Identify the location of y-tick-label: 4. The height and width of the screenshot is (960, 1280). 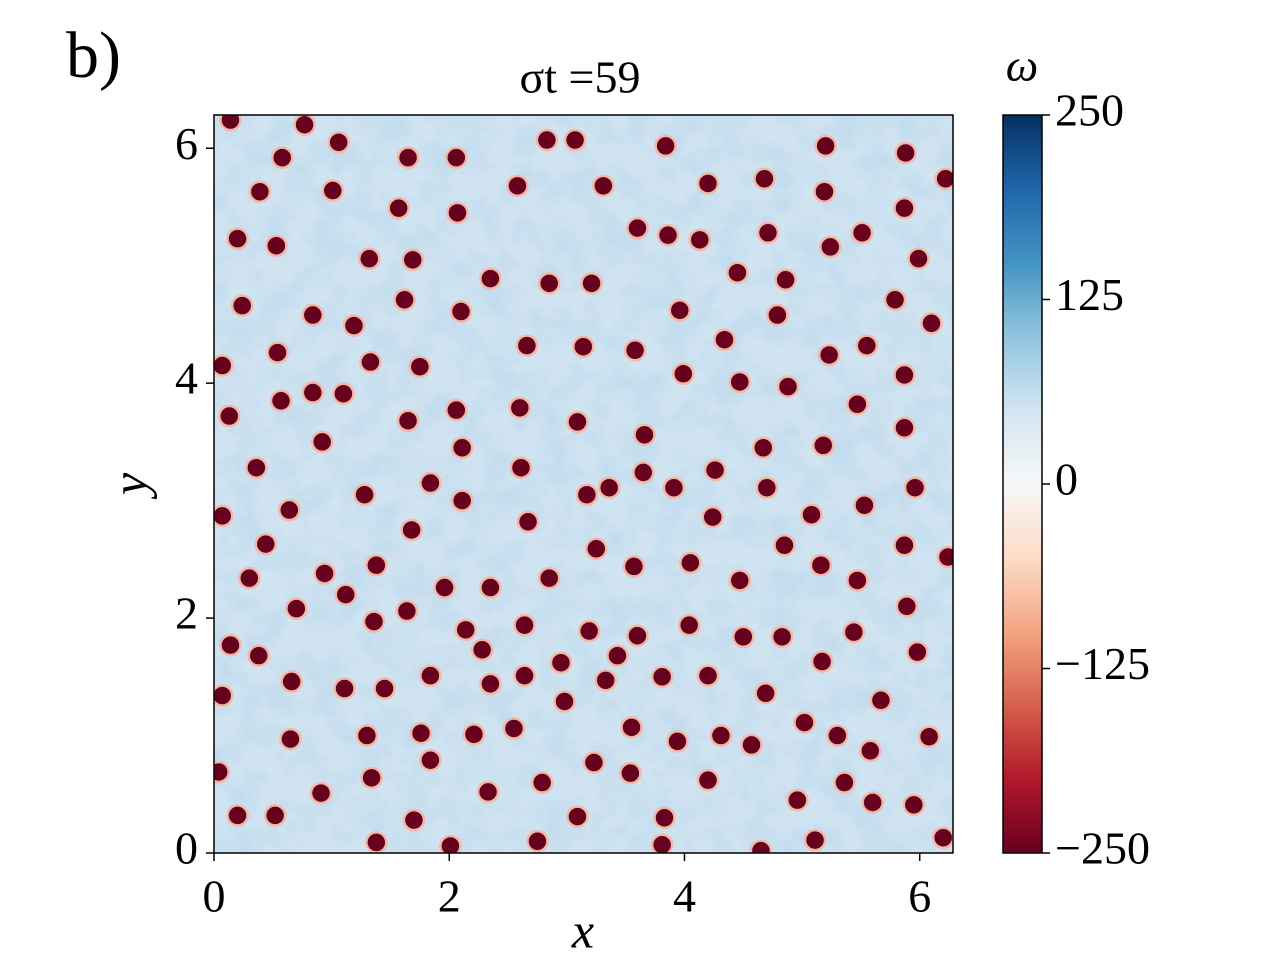
(186, 378).